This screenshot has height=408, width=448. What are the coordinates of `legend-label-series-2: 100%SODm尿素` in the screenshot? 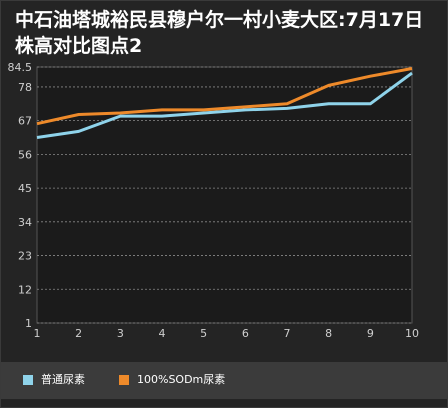 It's located at (181, 379).